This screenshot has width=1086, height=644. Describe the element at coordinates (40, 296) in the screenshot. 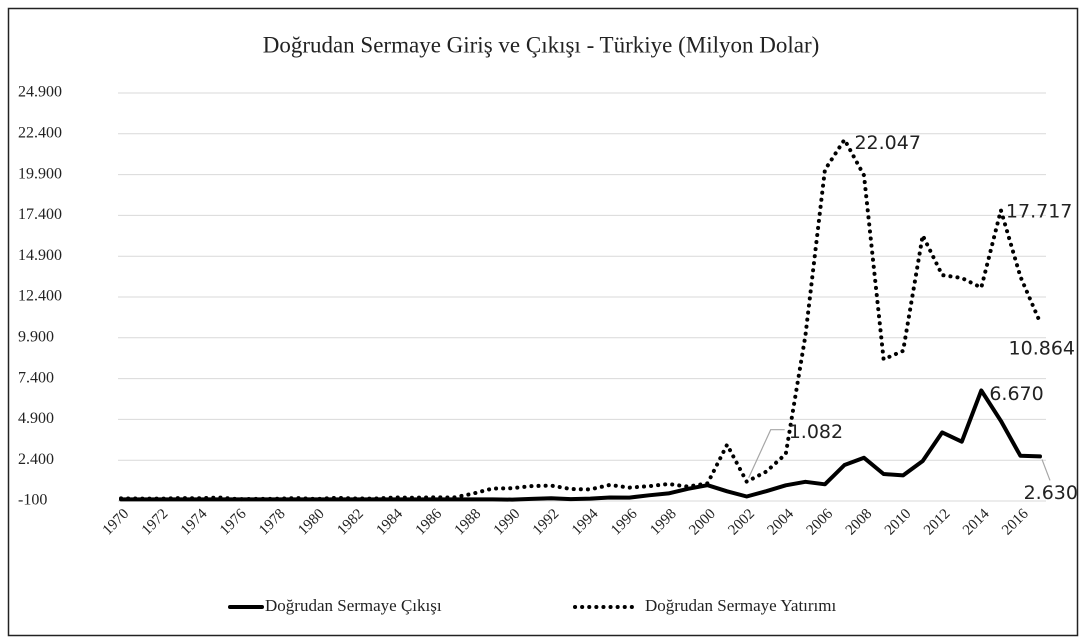

I see `y-tick-label: 12.400` at that location.